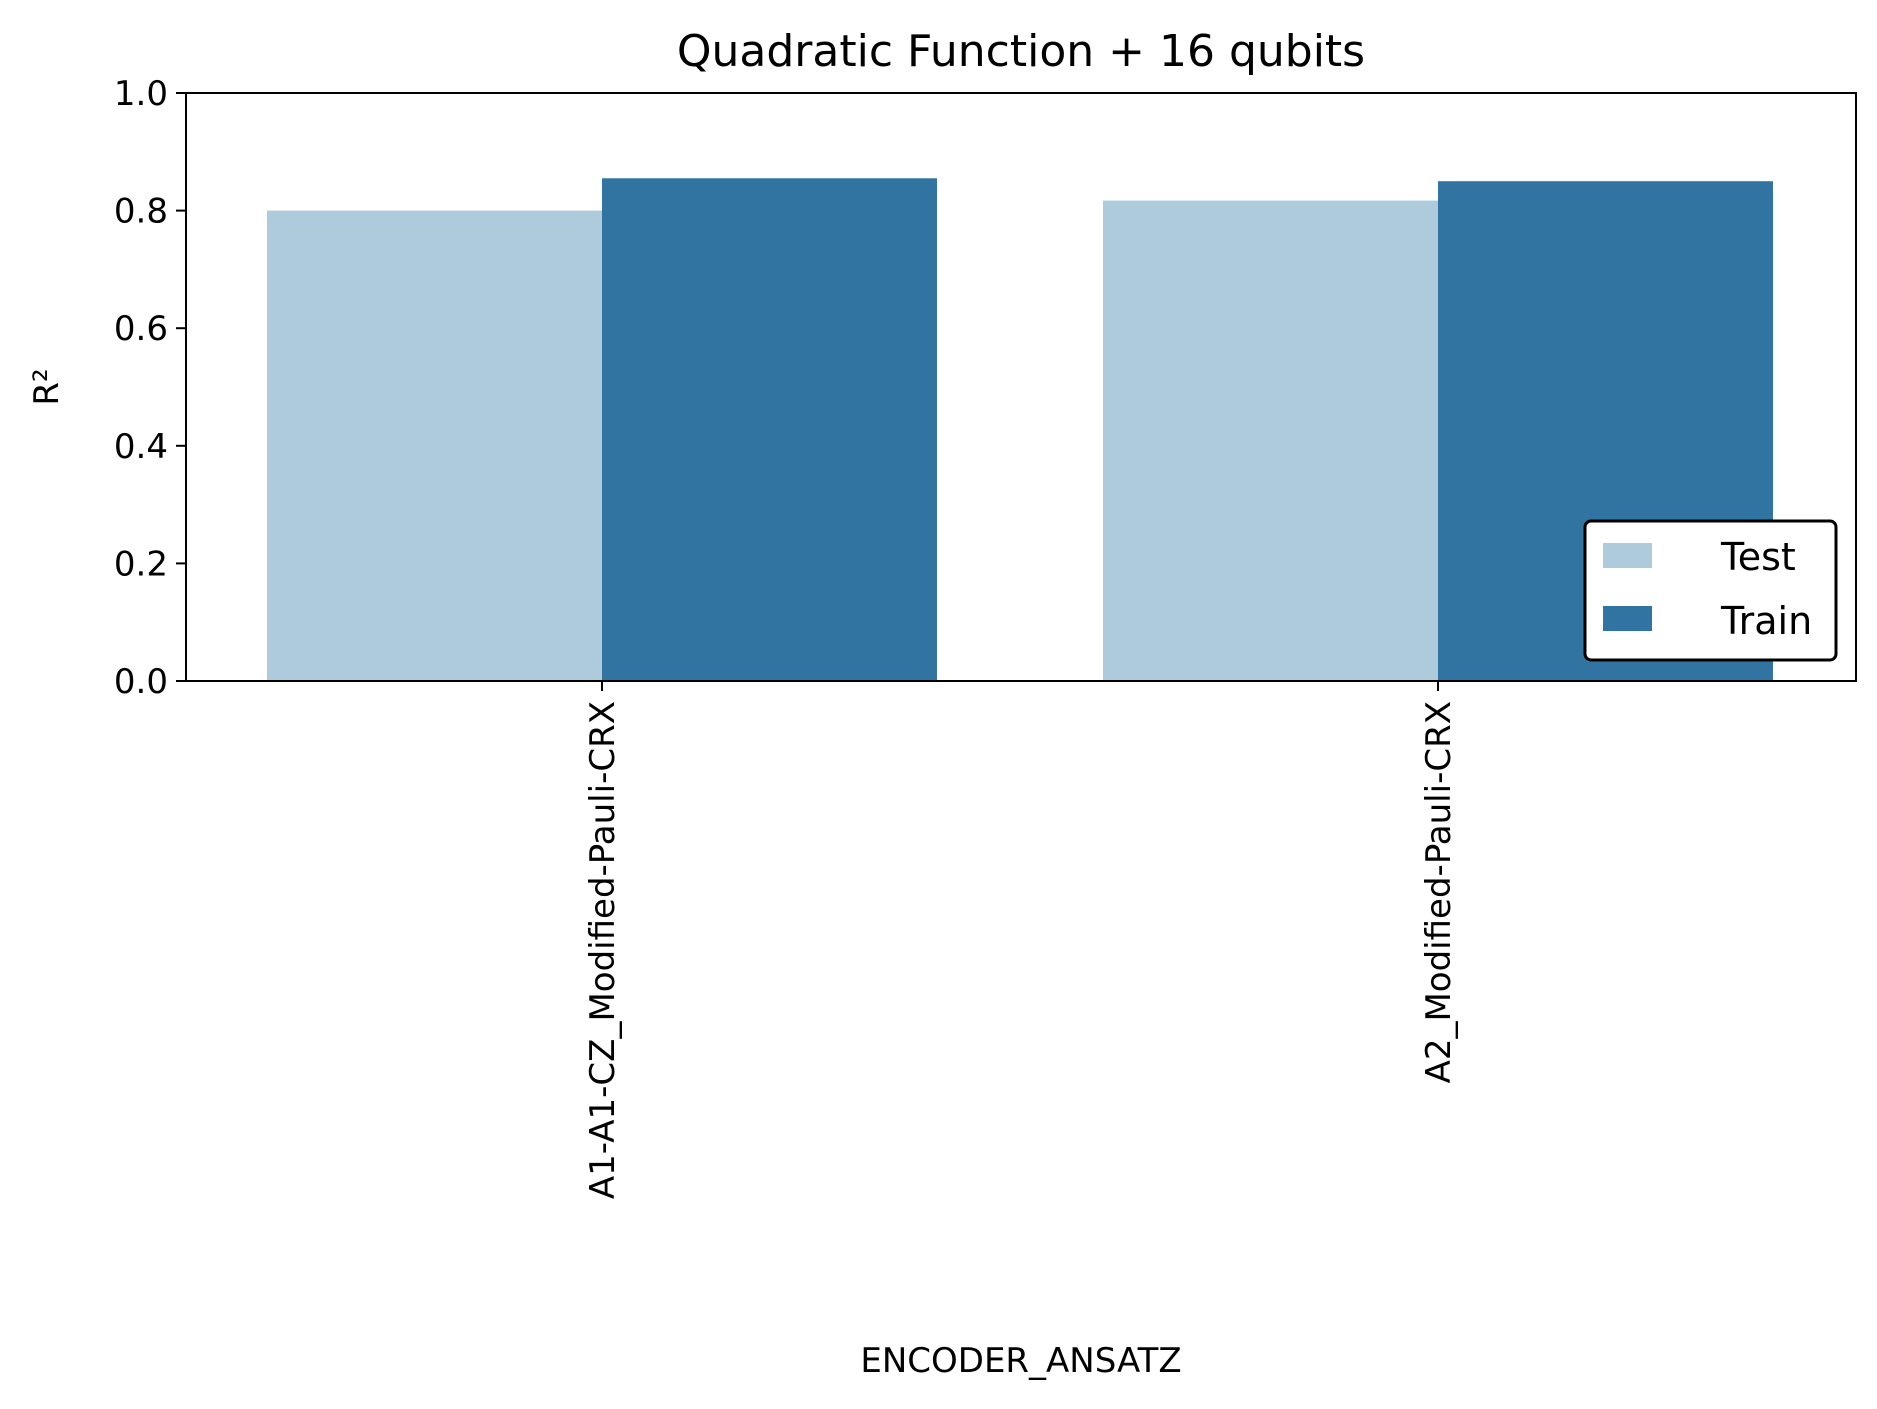 This screenshot has width=1877, height=1409. Describe the element at coordinates (1439, 892) in the screenshot. I see `x-tick-label: A2_Modified-Pauli-CRX` at that location.